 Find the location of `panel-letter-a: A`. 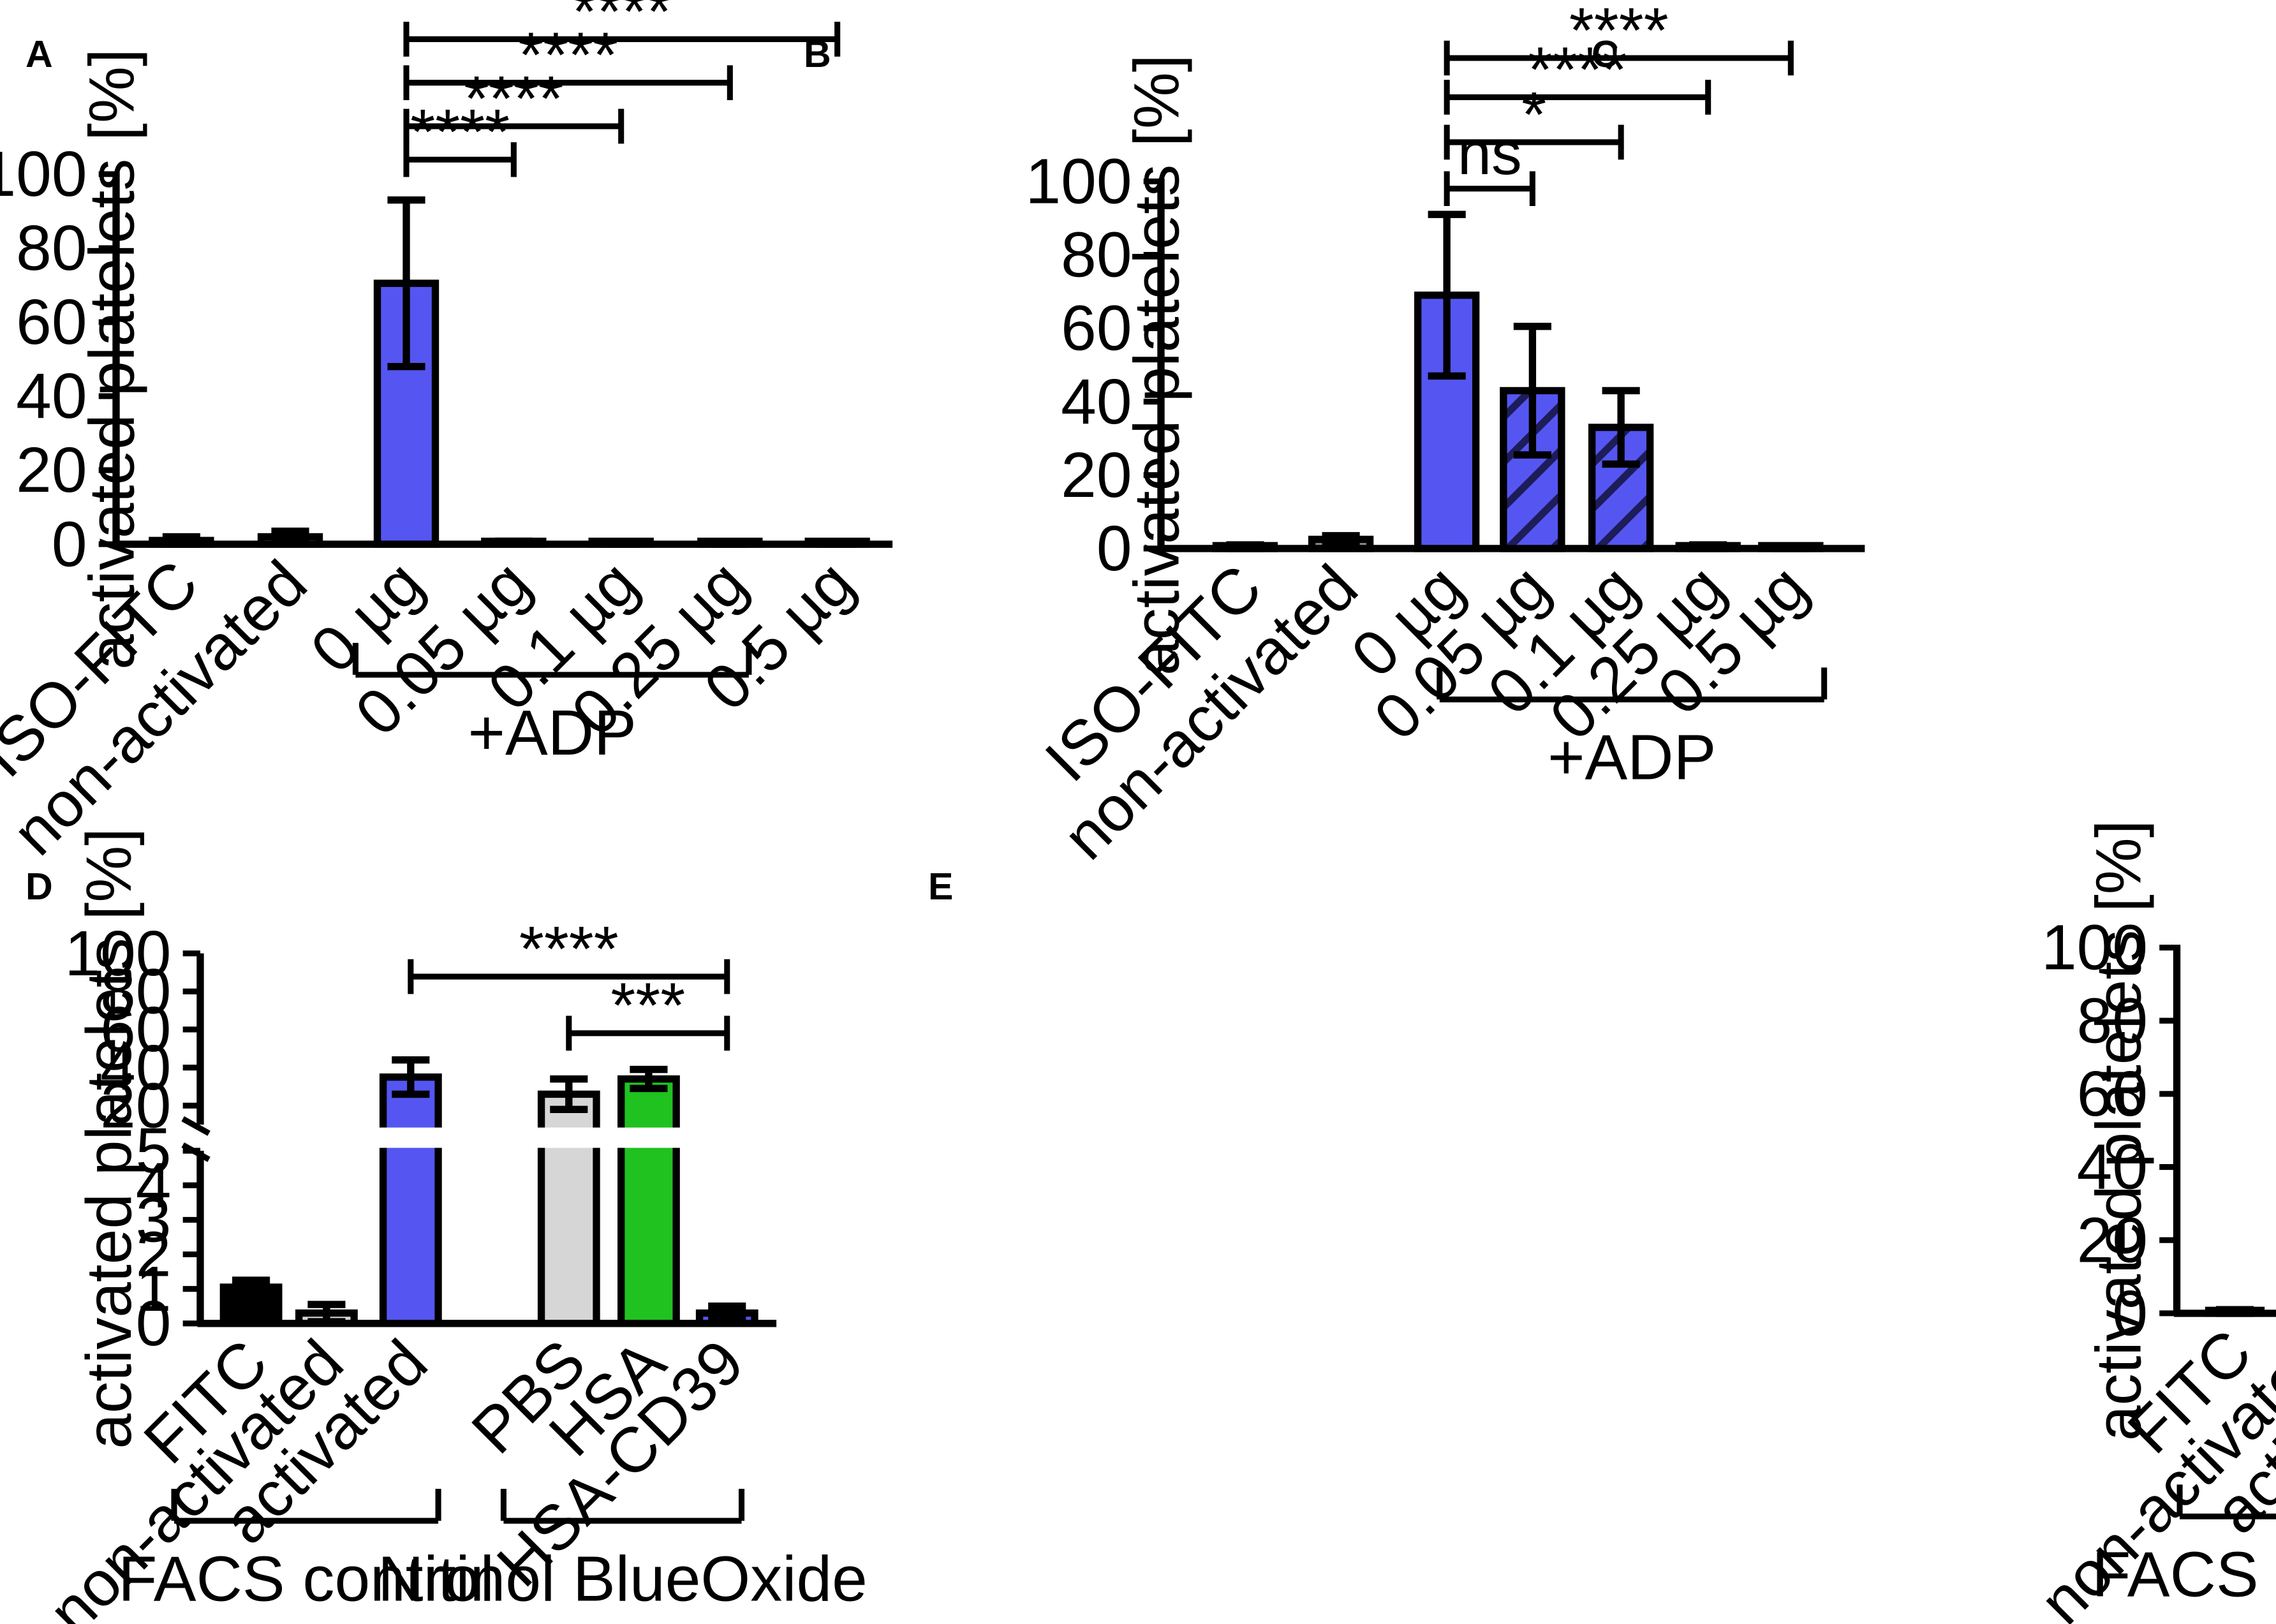

panel-letter-a: A is located at coordinates (39, 54).